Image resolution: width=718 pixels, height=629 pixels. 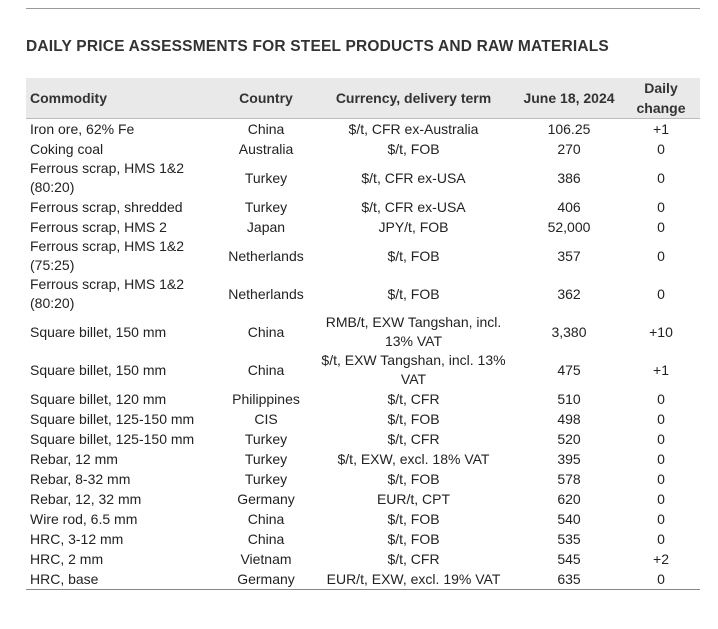 I want to click on table-cell: Ferrous scrap, shredded, so click(x=106, y=206).